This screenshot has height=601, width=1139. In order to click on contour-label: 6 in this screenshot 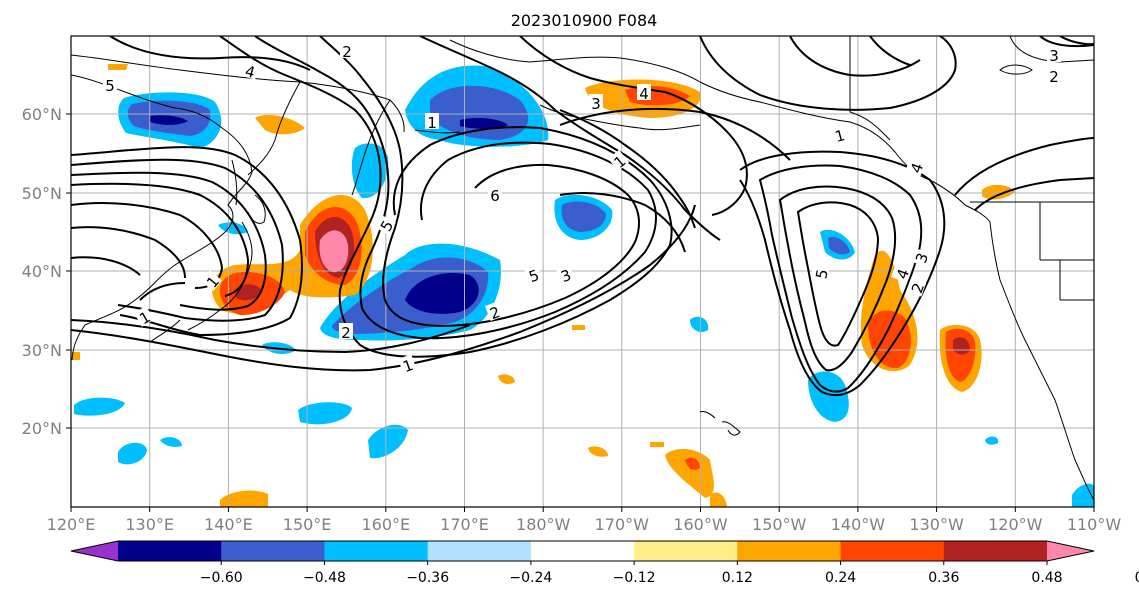, I will do `click(495, 196)`.